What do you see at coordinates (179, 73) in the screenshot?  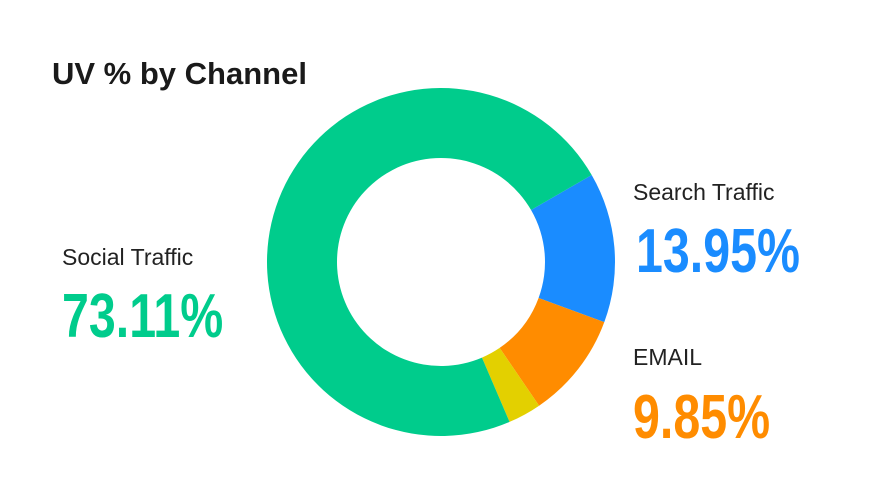 I see `chart-title: UV % by Channel` at bounding box center [179, 73].